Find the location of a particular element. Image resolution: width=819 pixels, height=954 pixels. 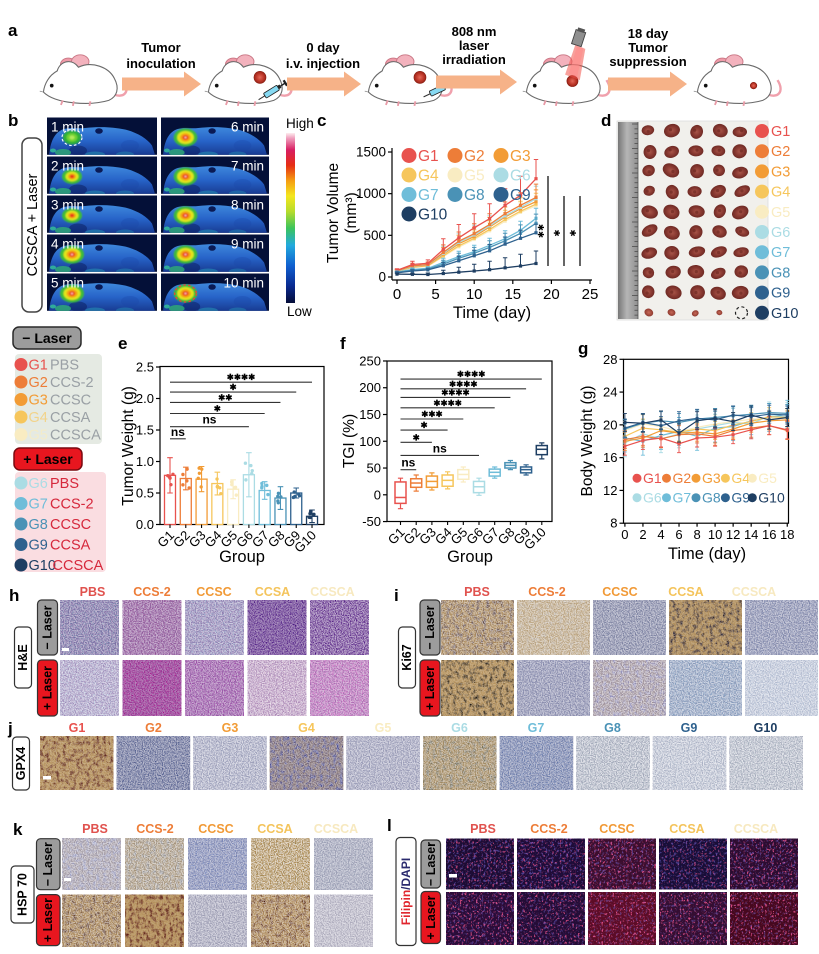

svg-text: d is located at coordinates (606, 120).